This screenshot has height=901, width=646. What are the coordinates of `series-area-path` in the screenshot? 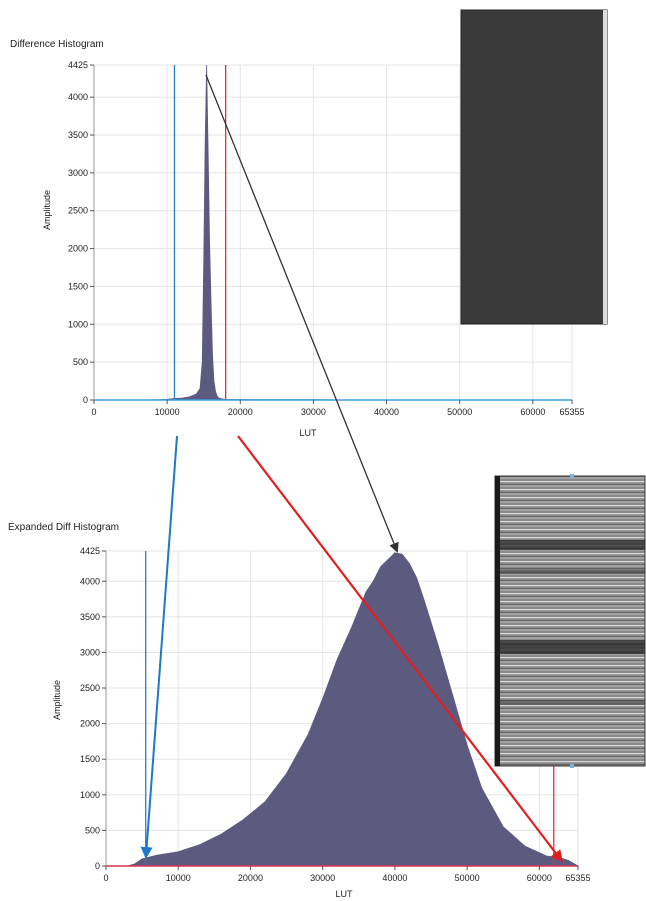 It's located at (247, 232).